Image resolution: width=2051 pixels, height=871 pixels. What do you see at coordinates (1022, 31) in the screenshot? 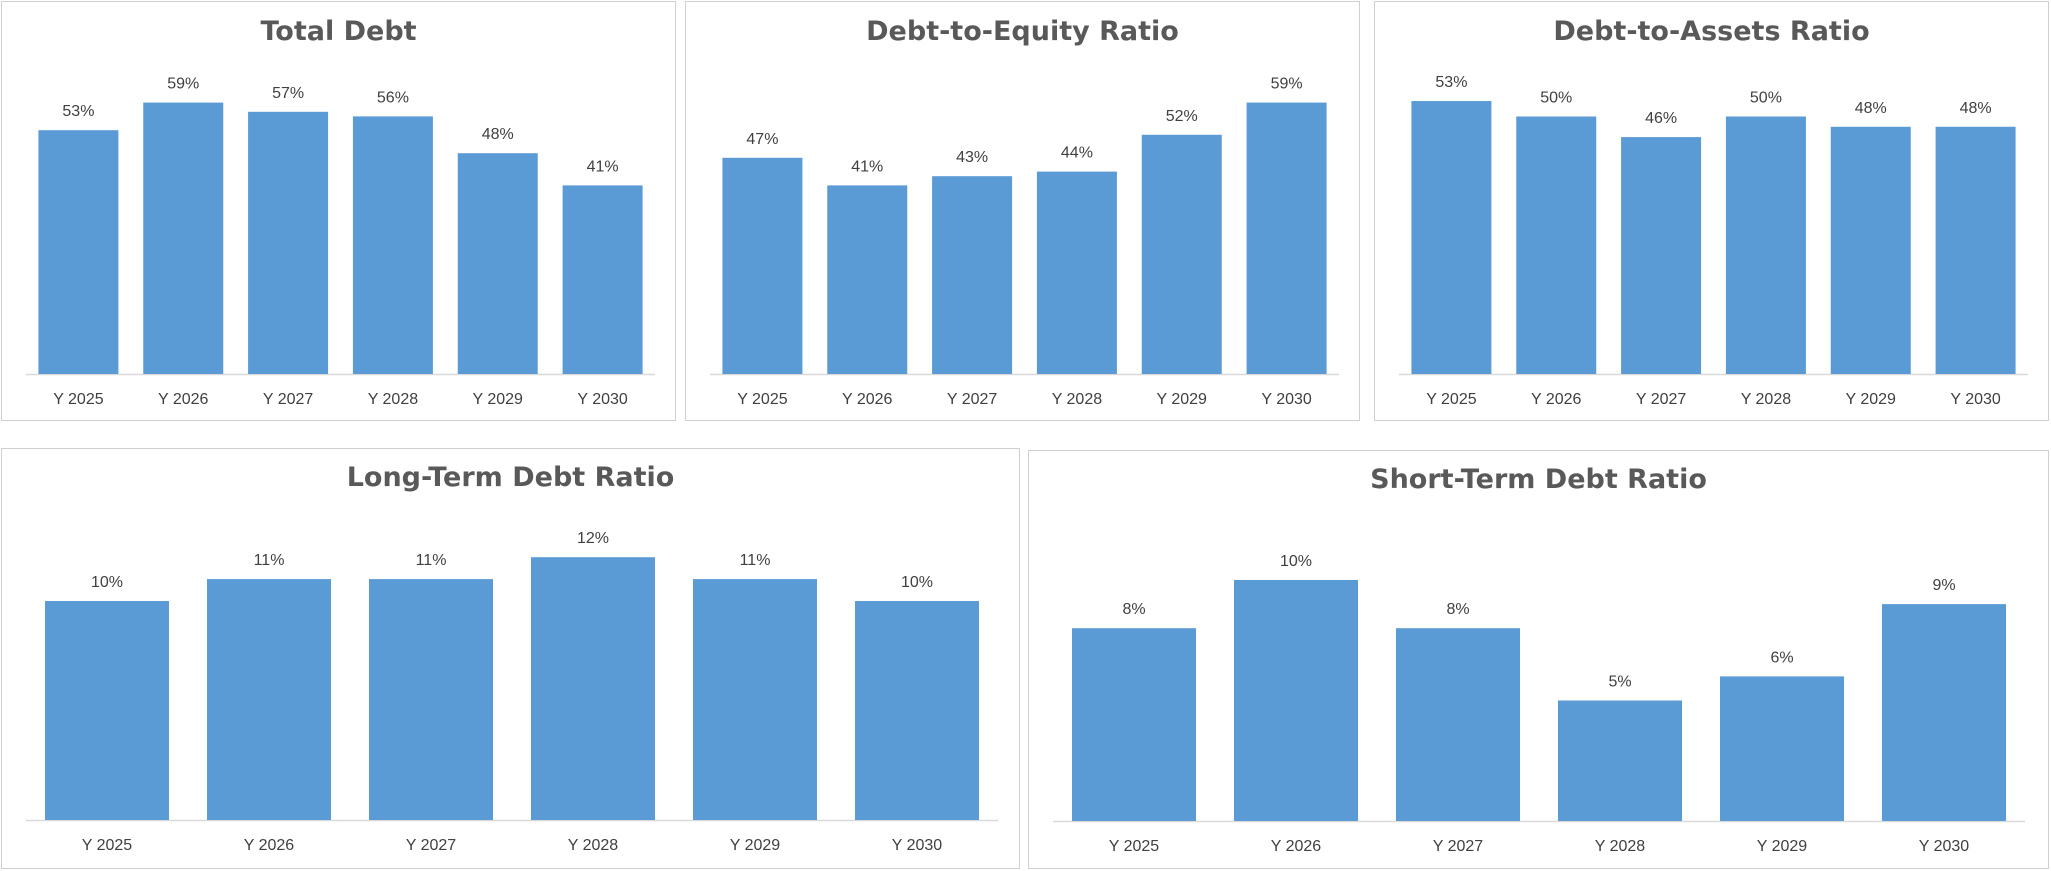
I see `chart-title: Debt-to-Equity Ratio` at bounding box center [1022, 31].